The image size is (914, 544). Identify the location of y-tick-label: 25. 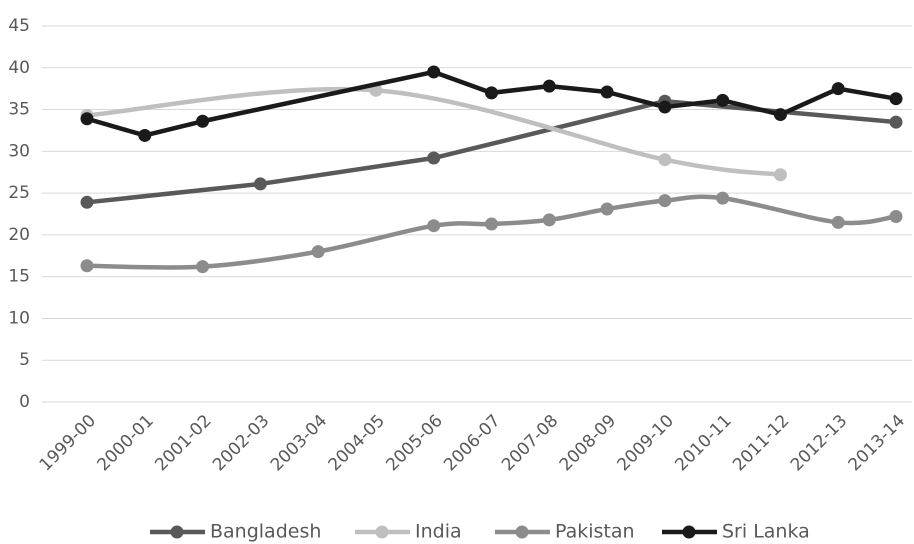
(19, 193).